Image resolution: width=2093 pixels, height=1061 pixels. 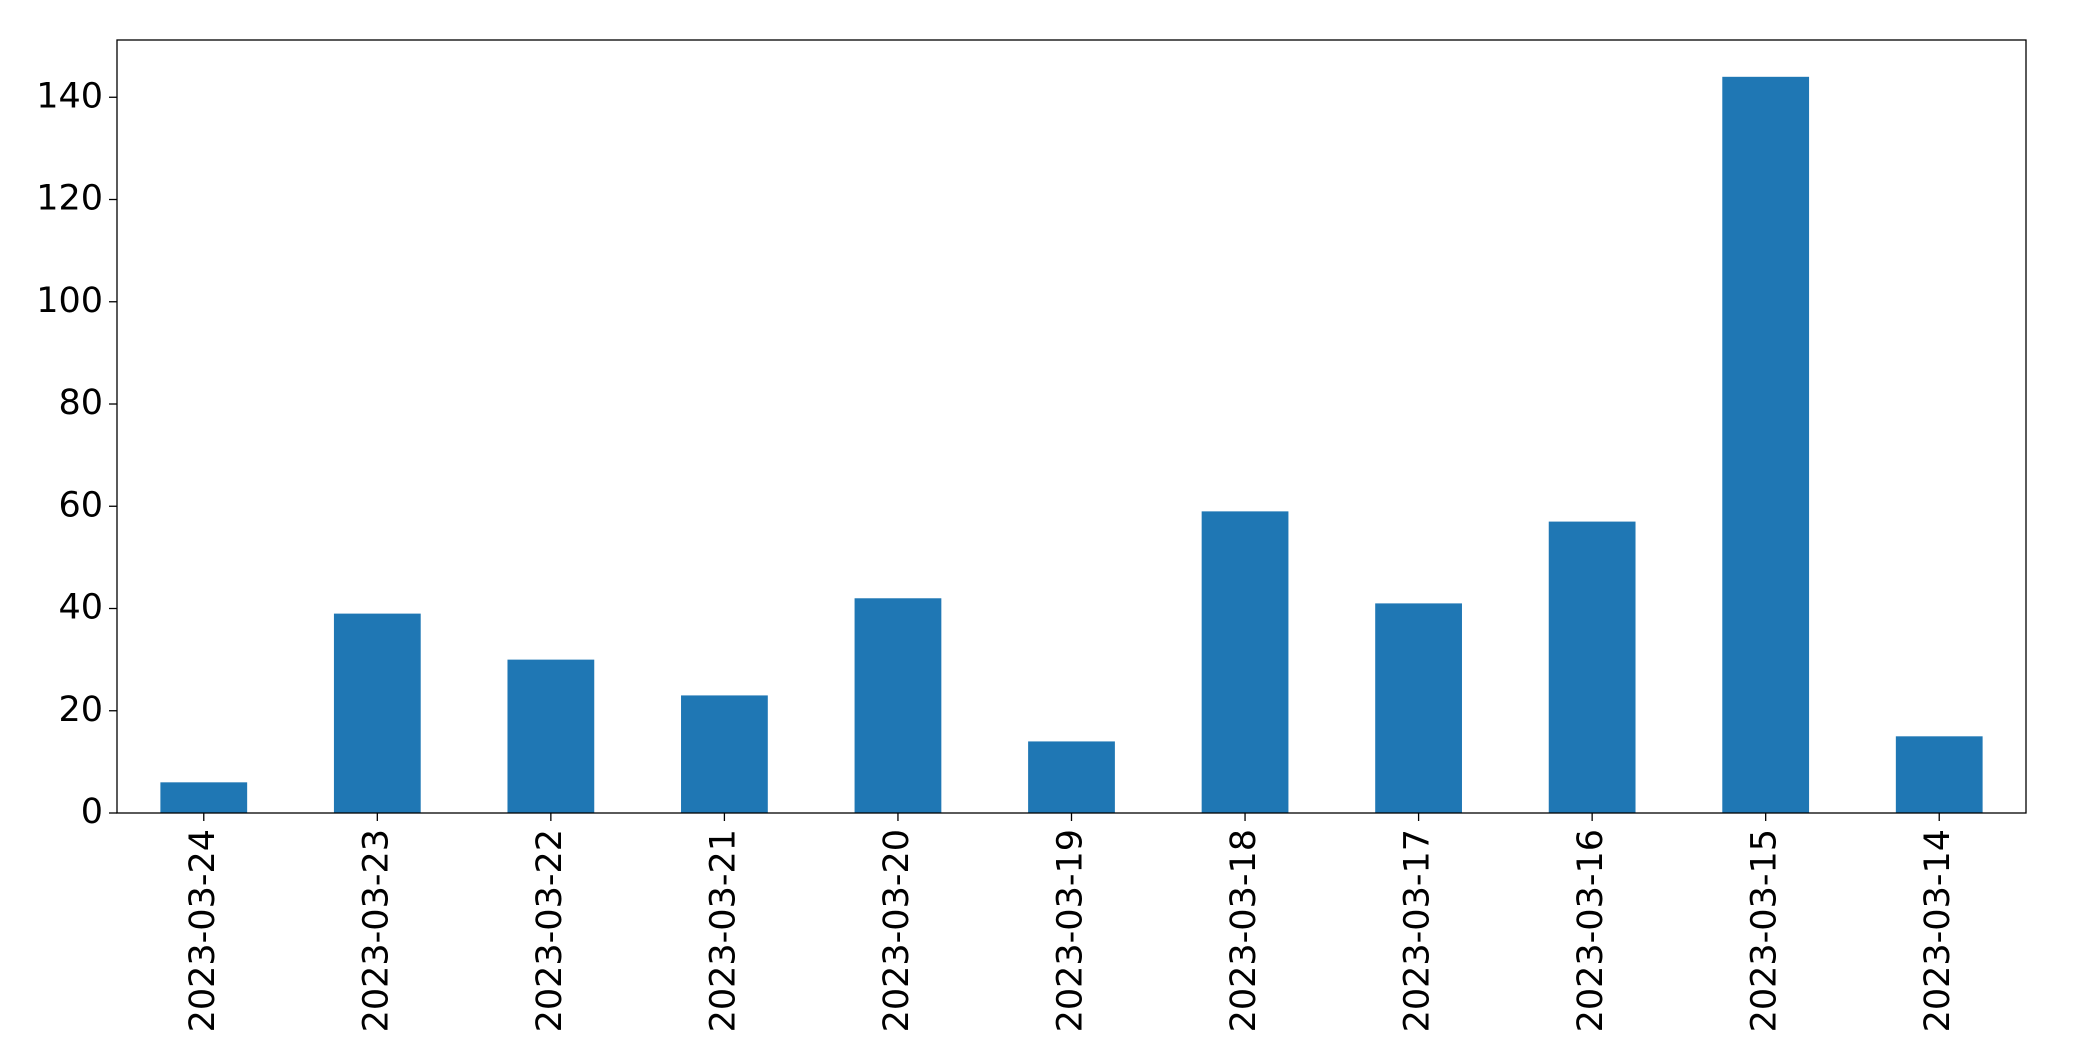 What do you see at coordinates (1591, 930) in the screenshot?
I see `x-tick-label: 2023-03-16` at bounding box center [1591, 930].